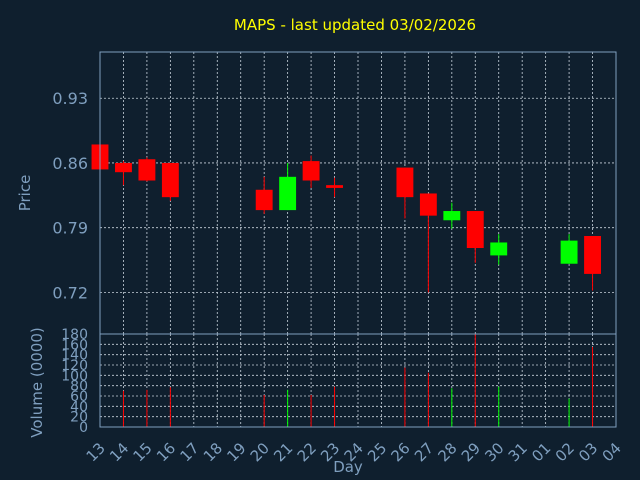 The image size is (640, 480). I want to click on day-tick-label: 18, so click(213, 452).